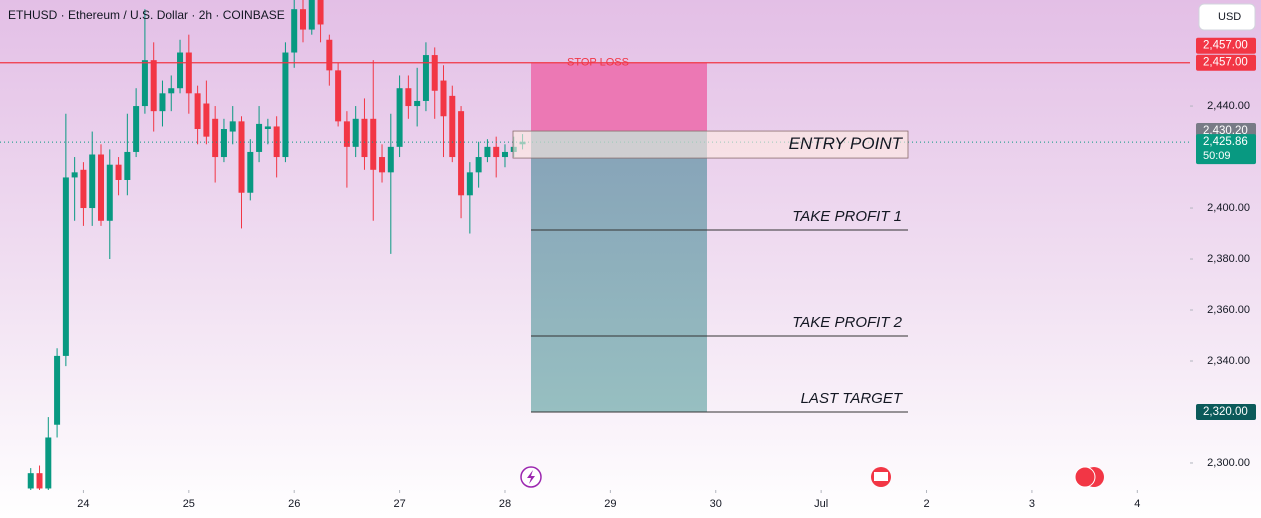 The image size is (1261, 518). Describe the element at coordinates (1217, 156) in the screenshot. I see `price-tag-note: 50:09` at that location.